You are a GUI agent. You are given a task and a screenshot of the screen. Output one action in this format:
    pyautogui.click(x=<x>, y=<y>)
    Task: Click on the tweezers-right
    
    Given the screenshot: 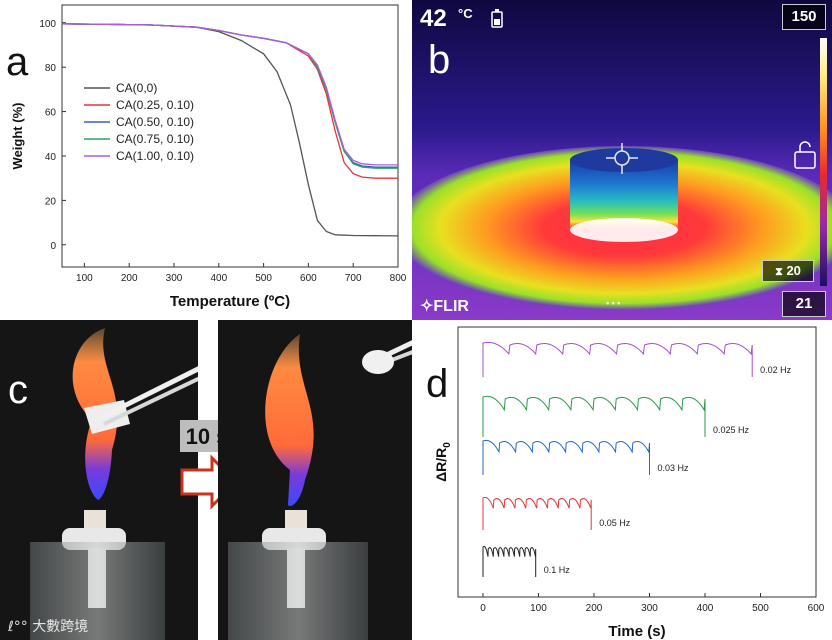 What is the action you would take?
    pyautogui.click(x=387, y=357)
    